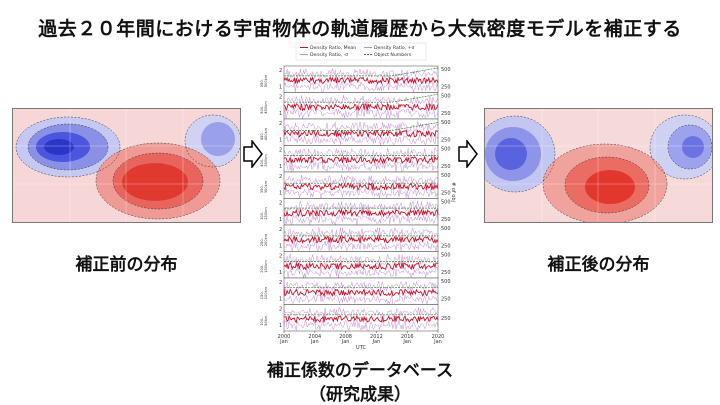 The width and height of the screenshot is (720, 405). I want to click on x-tick-label: 2016, so click(407, 337).